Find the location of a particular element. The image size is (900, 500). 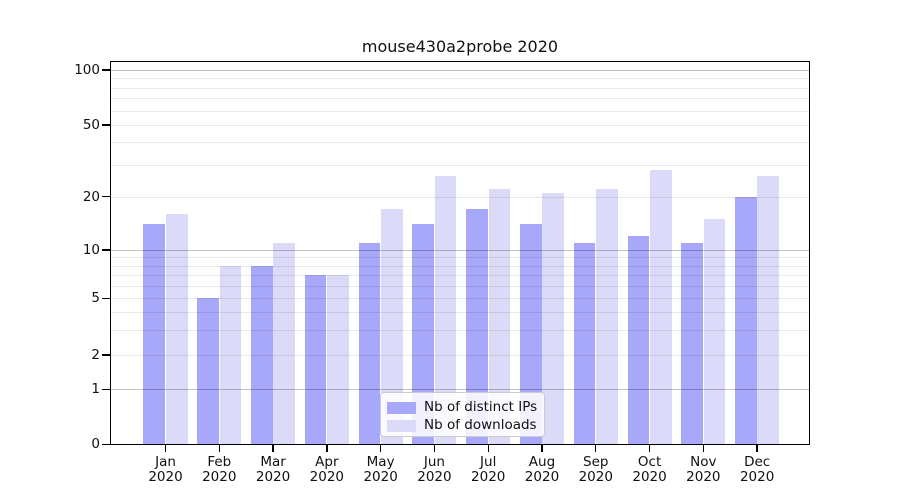

x-tick-label-month: May is located at coordinates (380, 462).